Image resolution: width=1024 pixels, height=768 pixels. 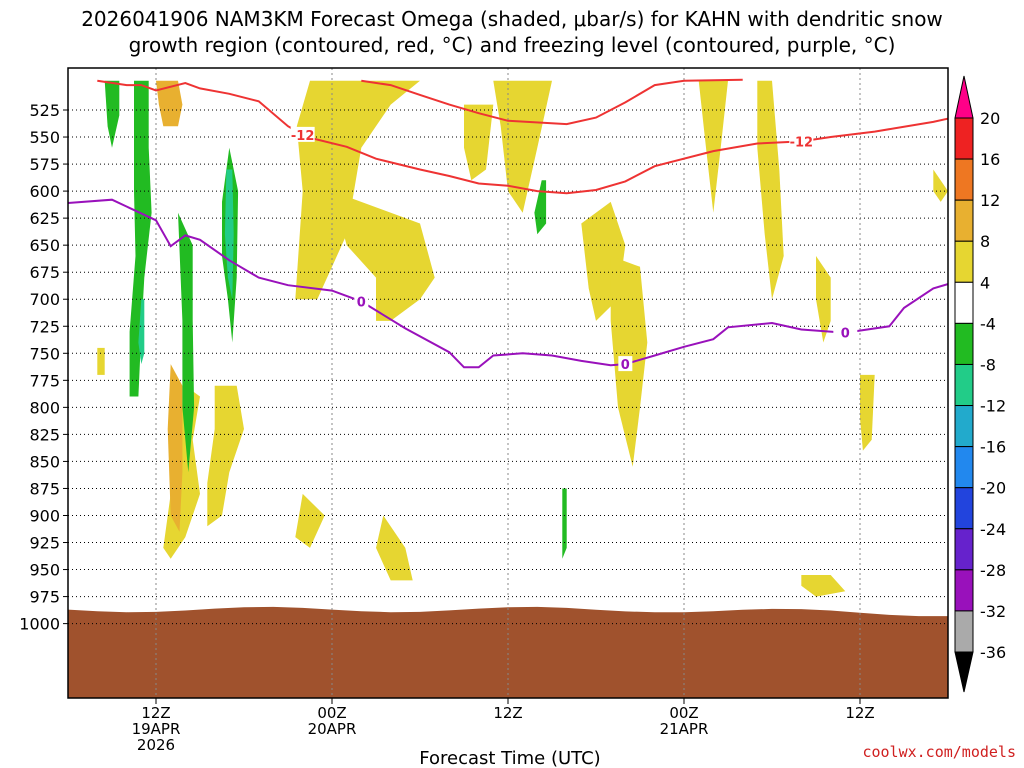 What do you see at coordinates (993, 570) in the screenshot?
I see `colorbar-label-11: -28` at bounding box center [993, 570].